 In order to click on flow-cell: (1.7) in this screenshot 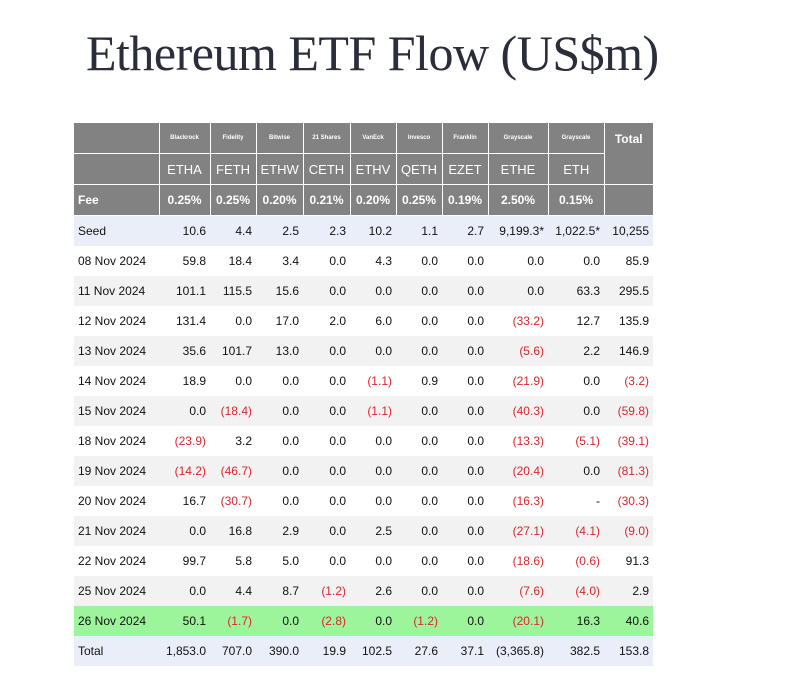, I will do `click(233, 621)`.